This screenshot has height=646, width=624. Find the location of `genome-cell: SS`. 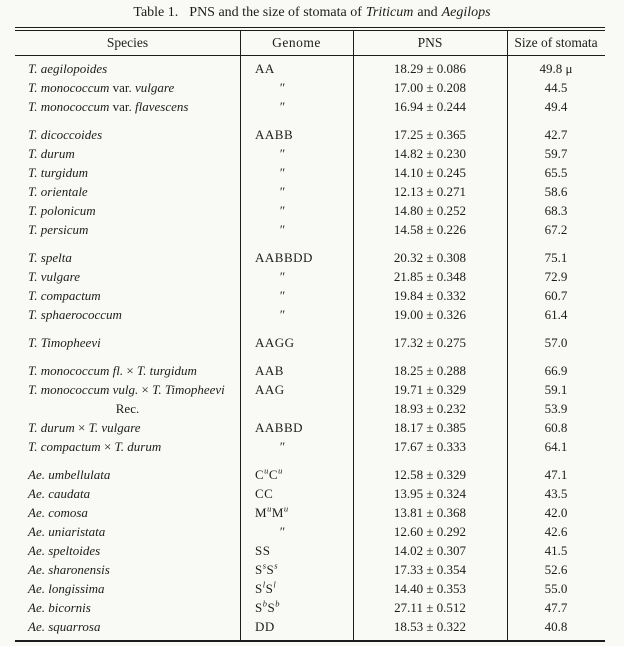

genome-cell: SS is located at coordinates (296, 550).